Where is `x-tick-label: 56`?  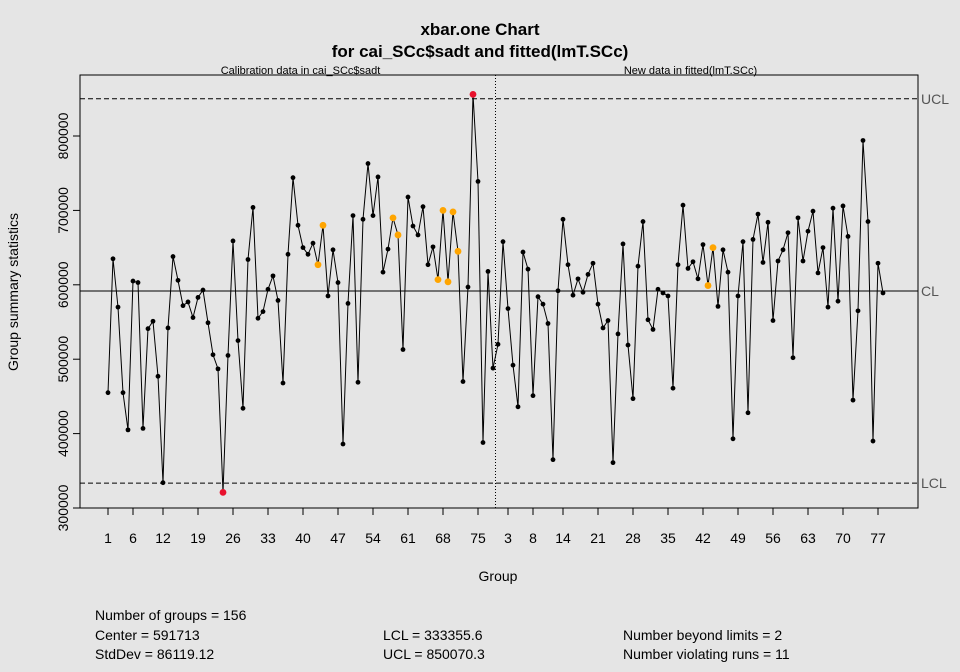 x-tick-label: 56 is located at coordinates (773, 538).